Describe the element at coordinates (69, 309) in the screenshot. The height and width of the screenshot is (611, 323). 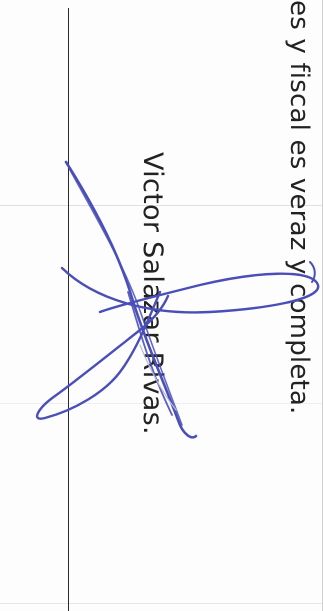
I see `signature-line` at that location.